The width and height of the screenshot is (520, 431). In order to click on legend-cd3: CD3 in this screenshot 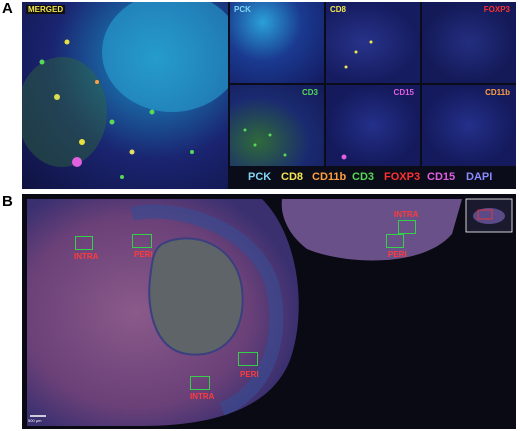, I will do `click(363, 177)`.